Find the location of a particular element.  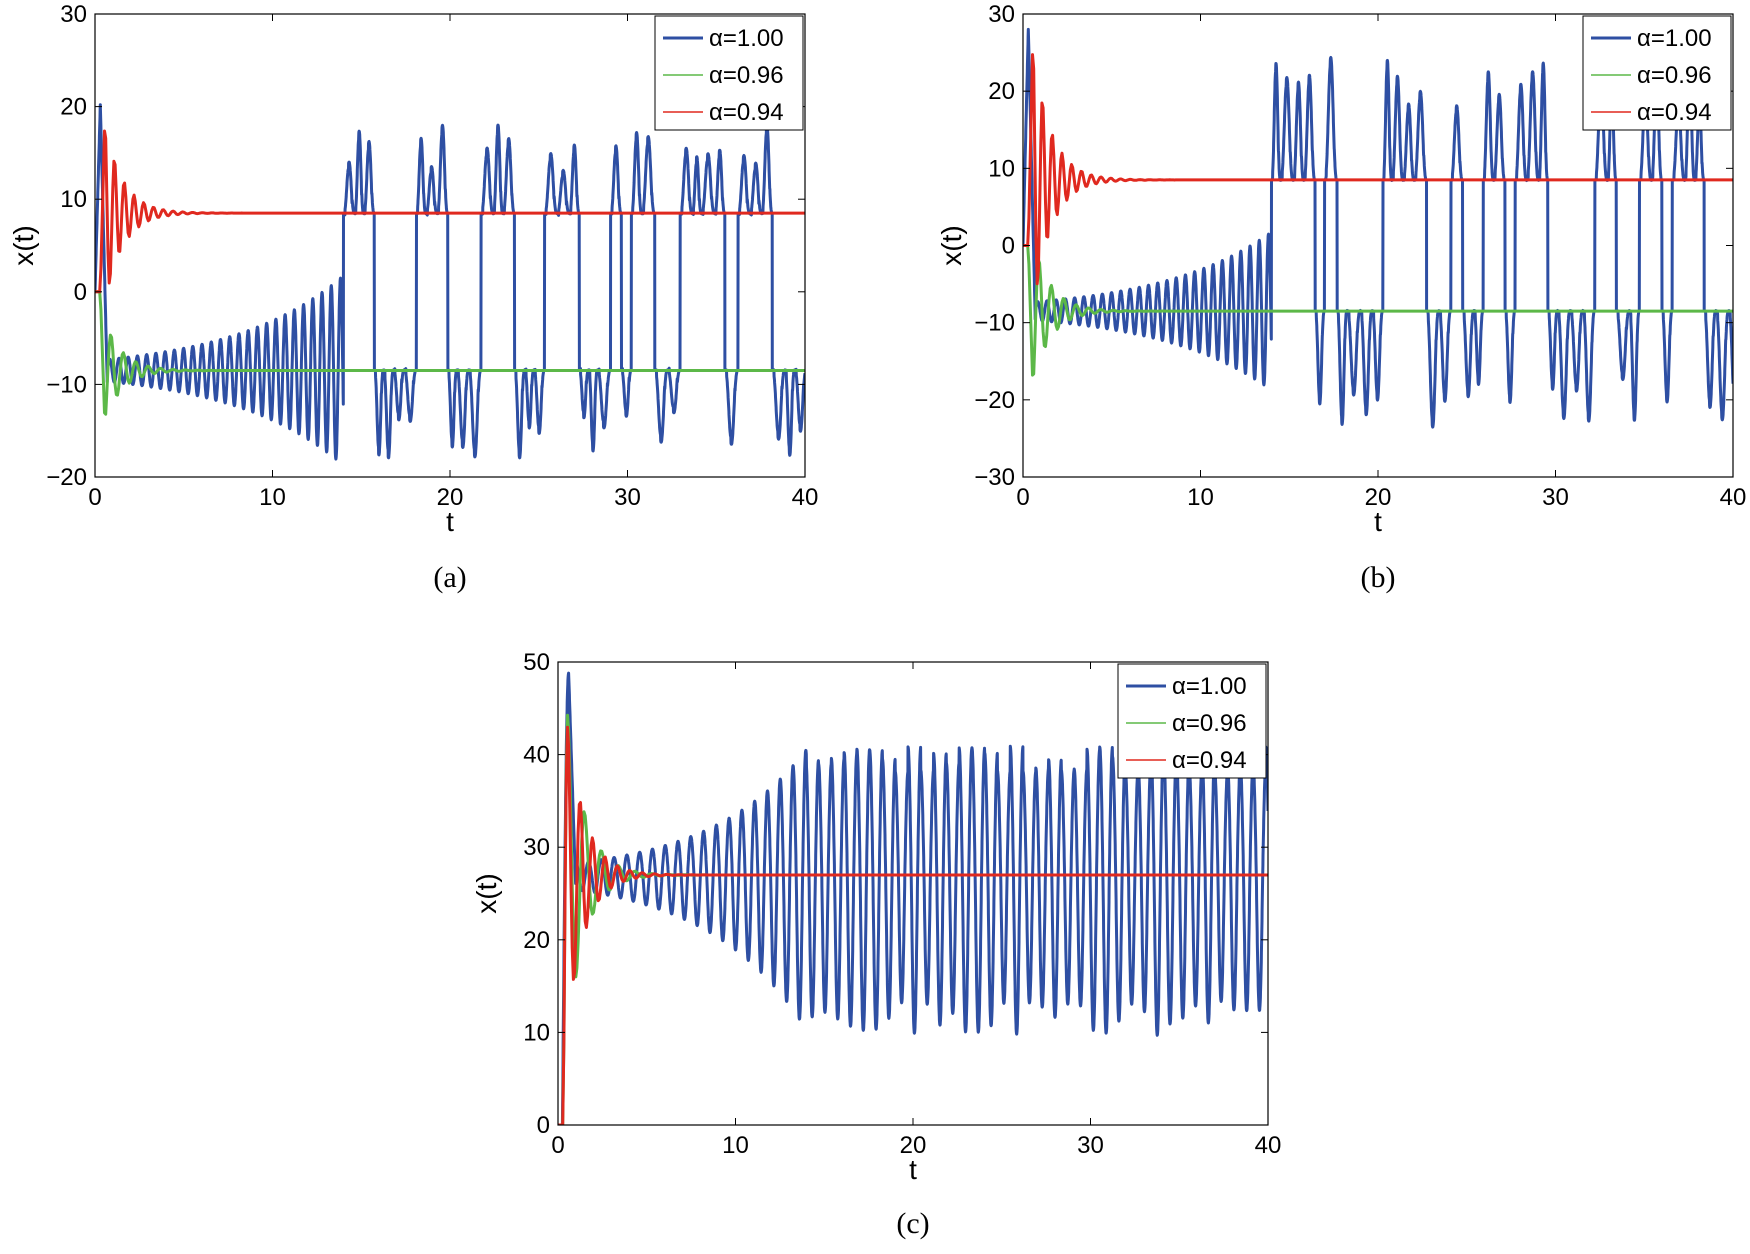

y-tick-label: −30 is located at coordinates (994, 477).